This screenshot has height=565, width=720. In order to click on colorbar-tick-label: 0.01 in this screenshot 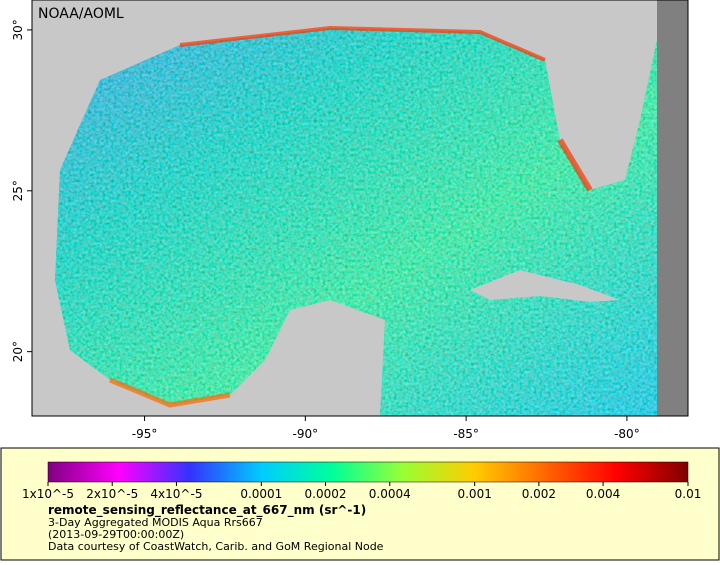, I will do `click(688, 494)`.